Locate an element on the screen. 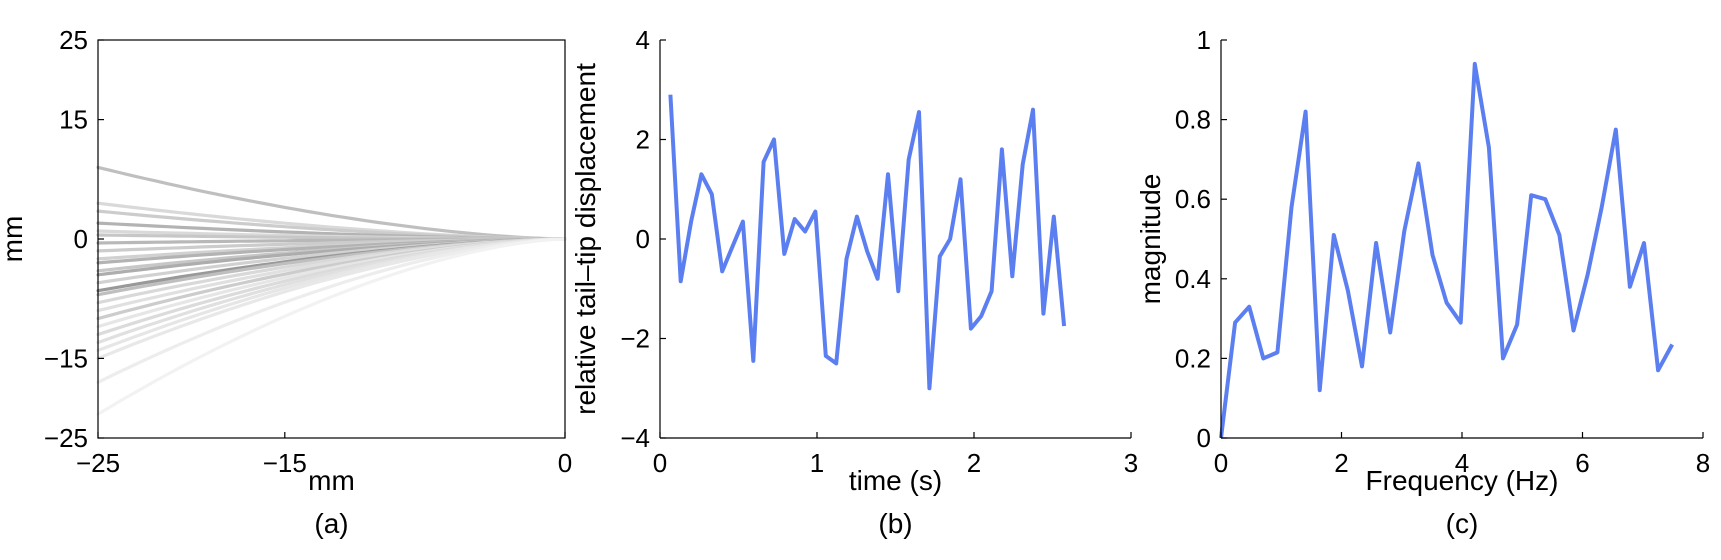 Image resolution: width=1721 pixels, height=560 pixels. y-axis-label: magnitude is located at coordinates (1150, 239).